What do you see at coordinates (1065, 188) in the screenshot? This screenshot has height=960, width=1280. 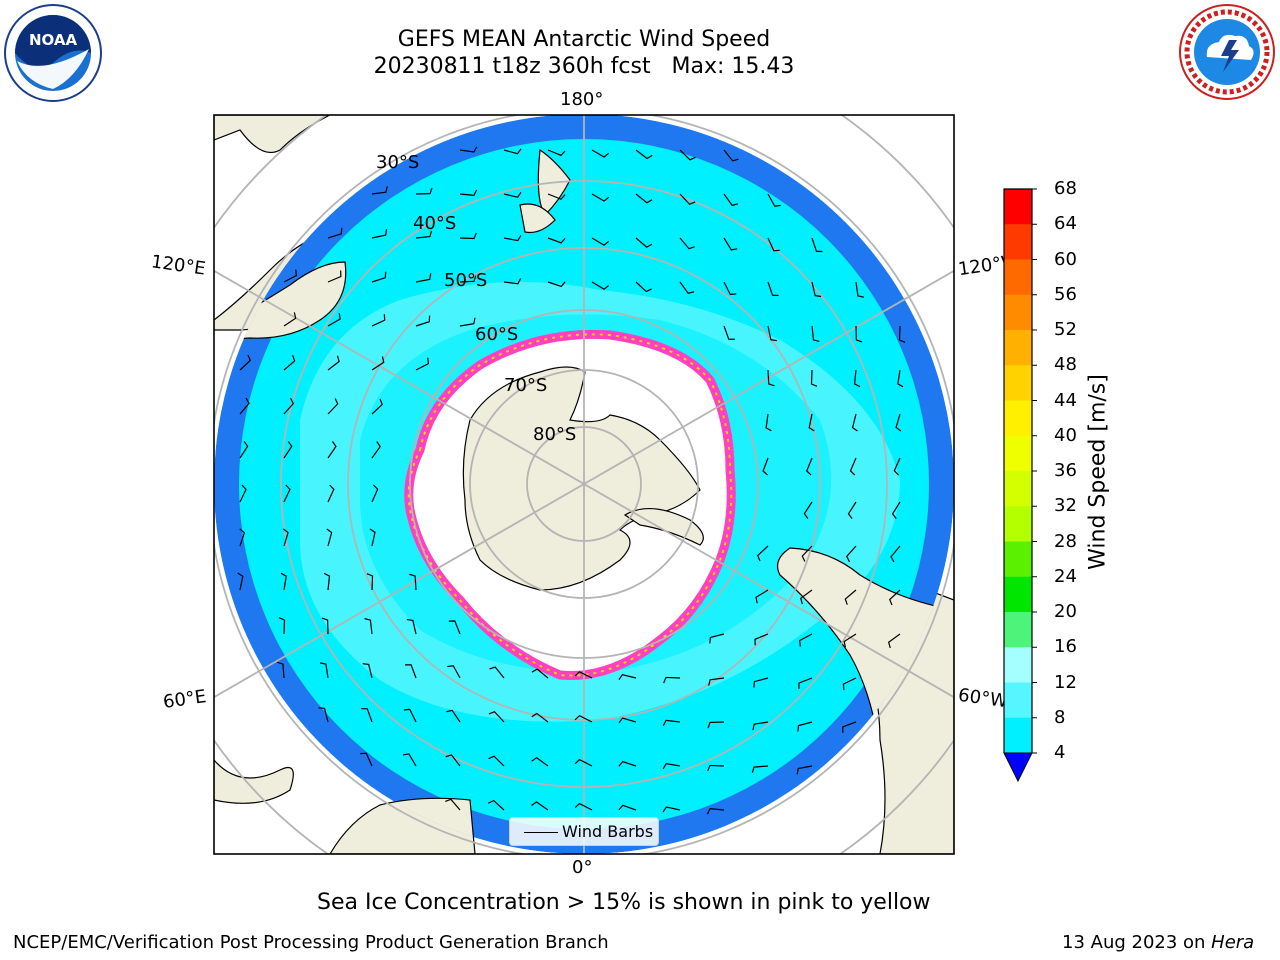 I see `colorbar-tick-label: 68` at bounding box center [1065, 188].